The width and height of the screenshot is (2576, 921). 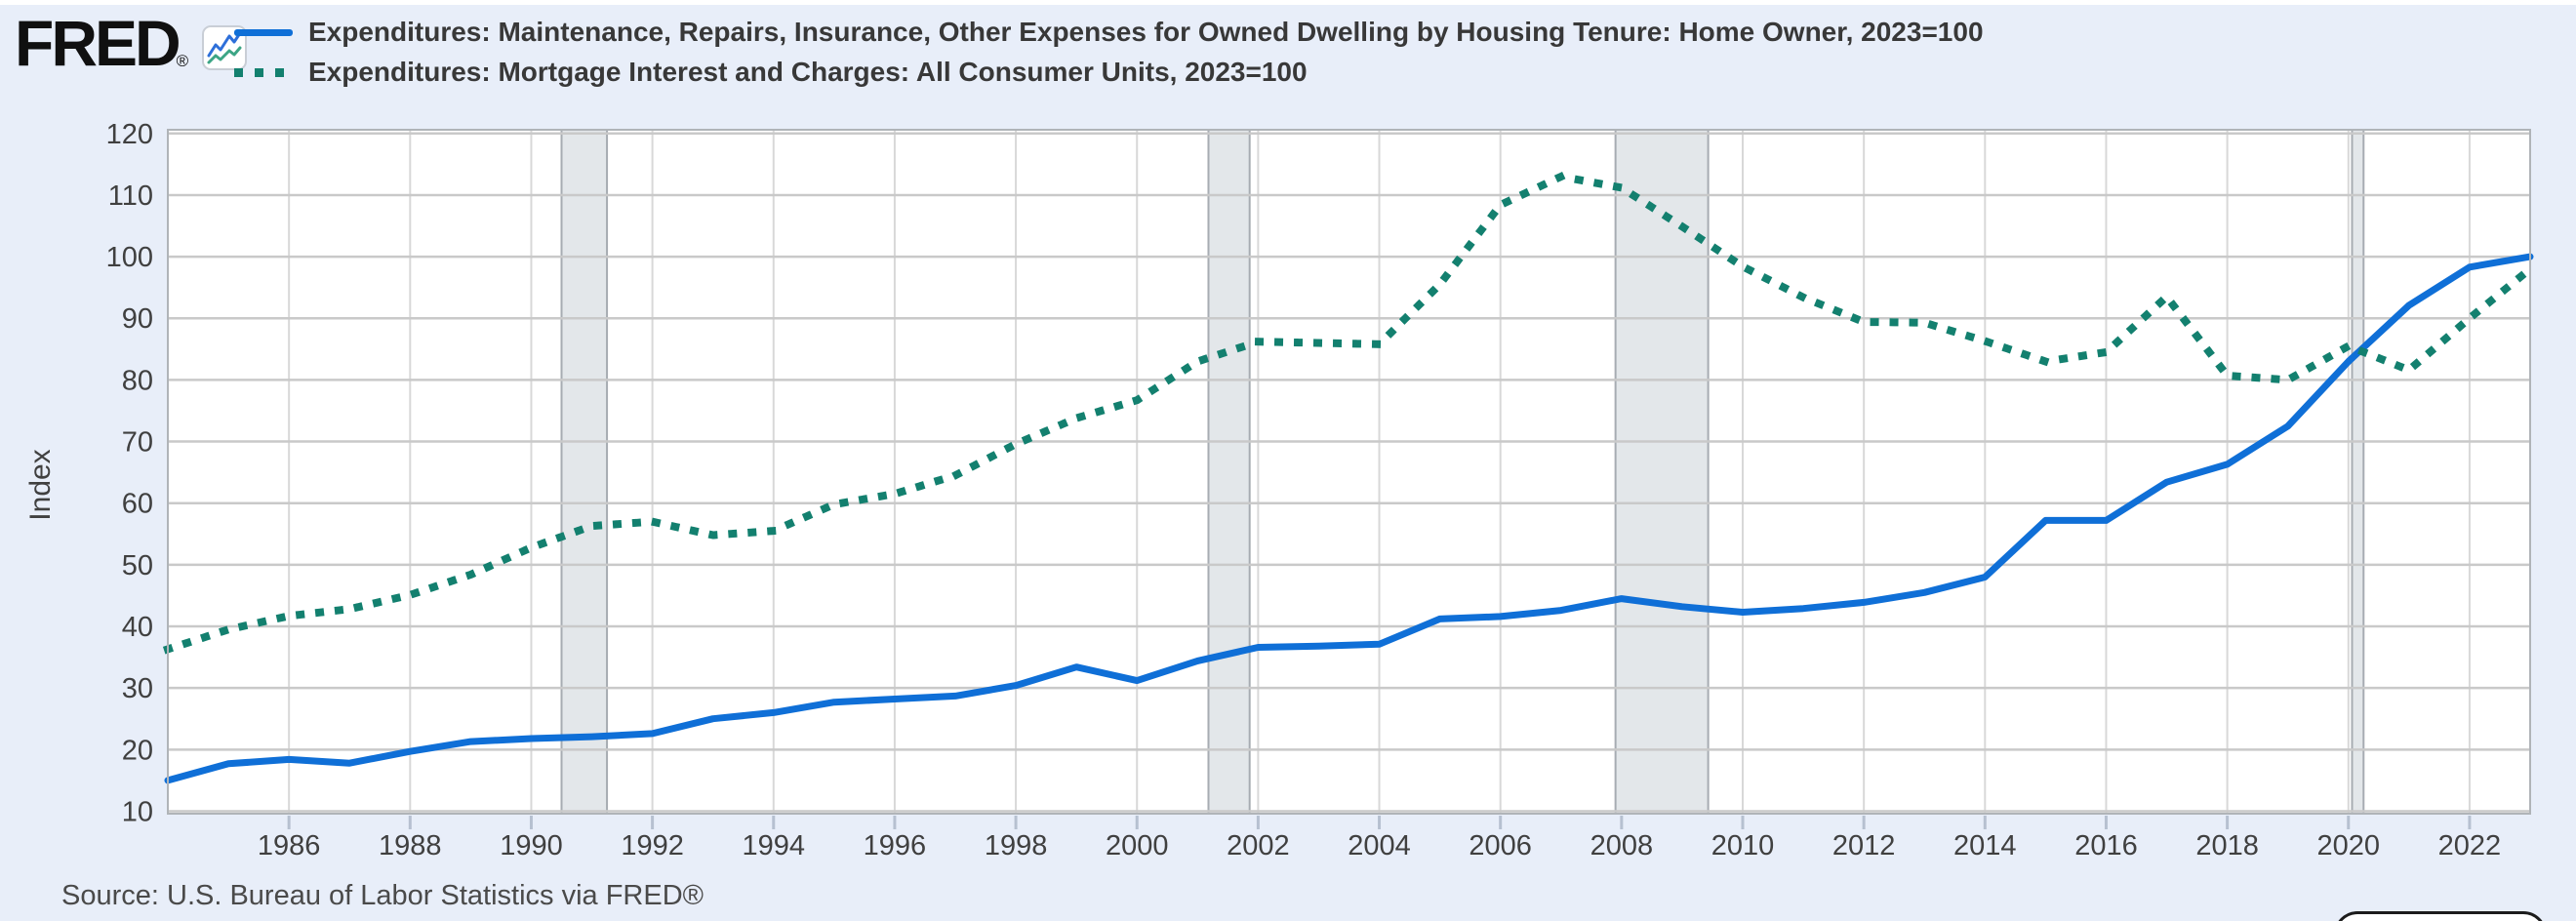 What do you see at coordinates (137, 319) in the screenshot?
I see `y-axis-tick-label: 90` at bounding box center [137, 319].